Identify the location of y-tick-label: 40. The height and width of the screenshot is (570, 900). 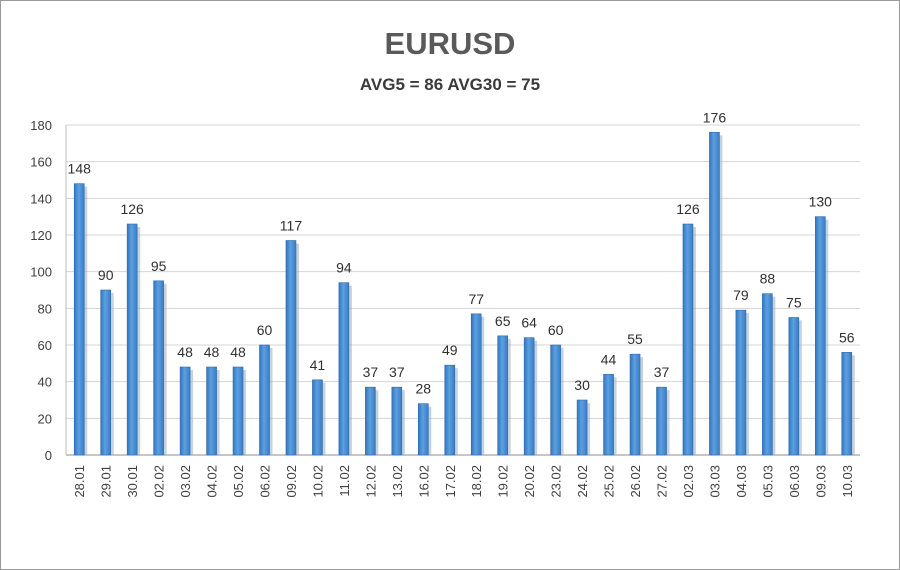
(45, 382).